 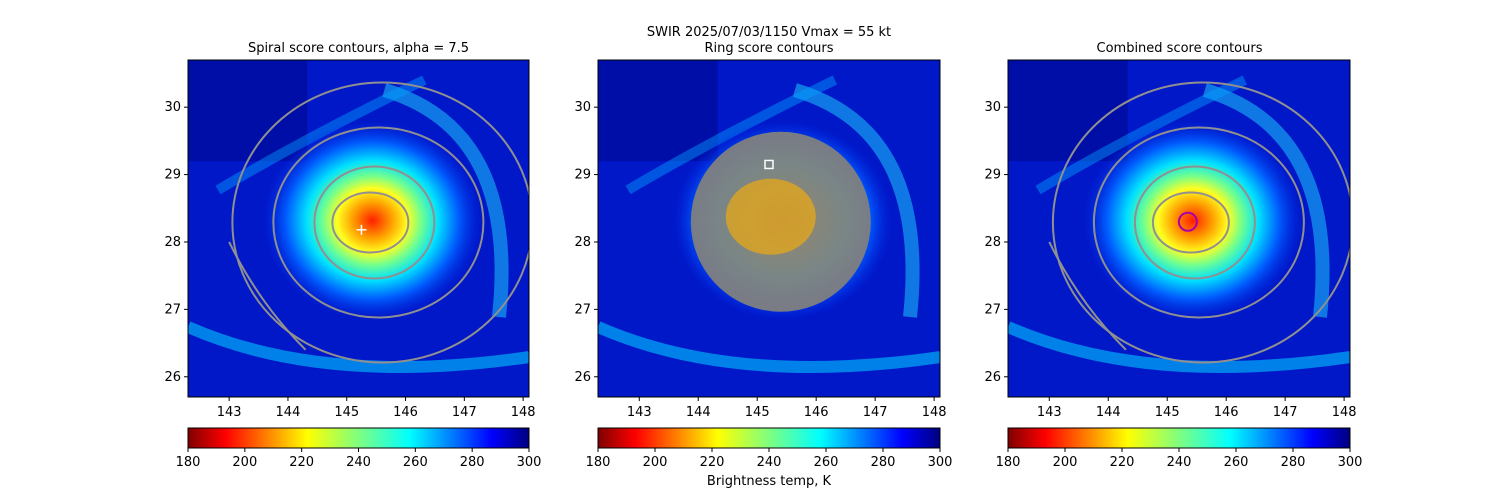 What do you see at coordinates (768, 48) in the screenshot?
I see `panel-title: Ring score contours` at bounding box center [768, 48].